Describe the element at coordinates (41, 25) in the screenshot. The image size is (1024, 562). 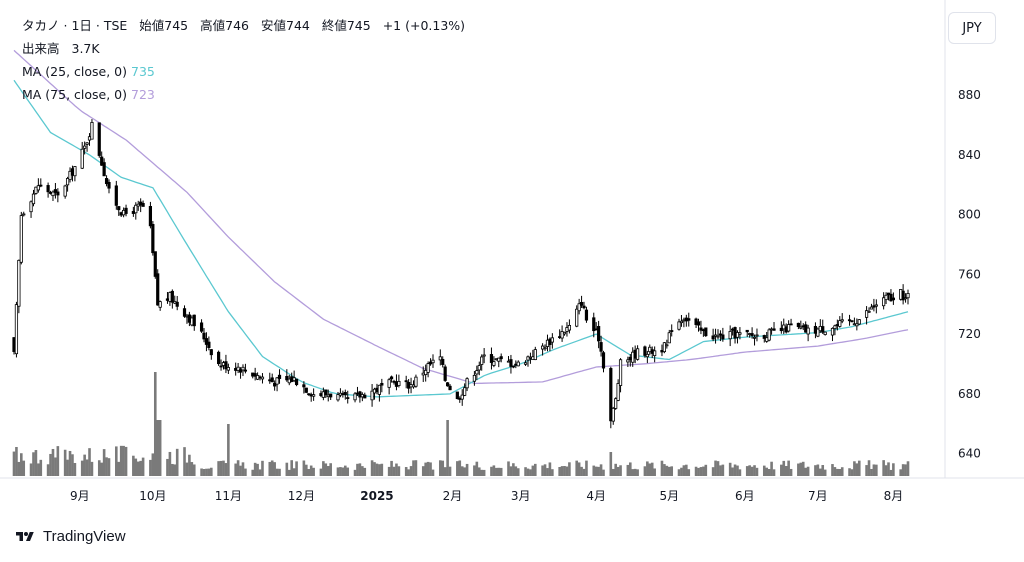
I see `symbol-name: タカノ` at that location.